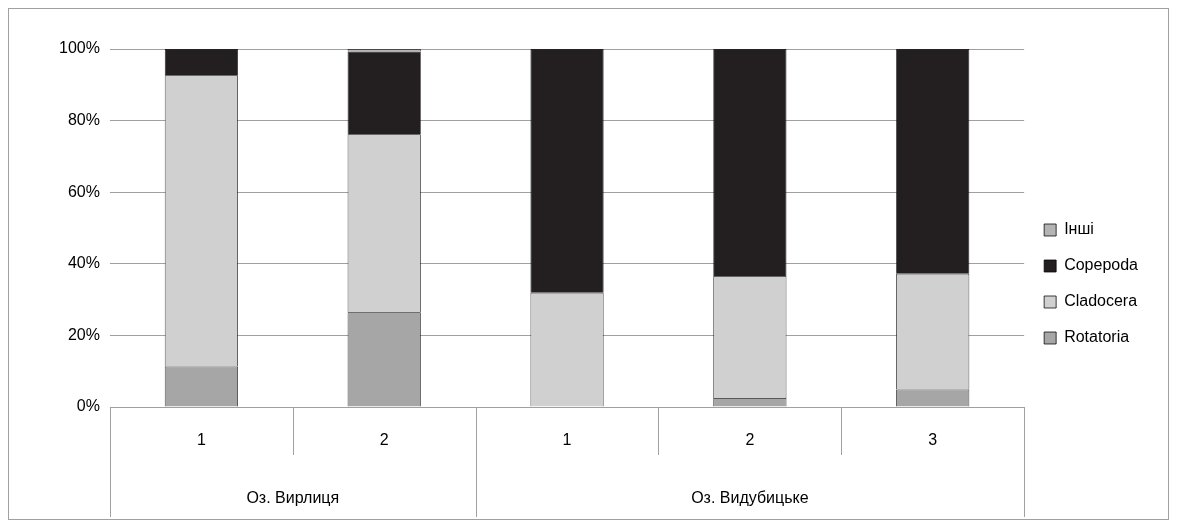  Describe the element at coordinates (83, 263) in the screenshot. I see `y-tick-label: 40%` at that location.